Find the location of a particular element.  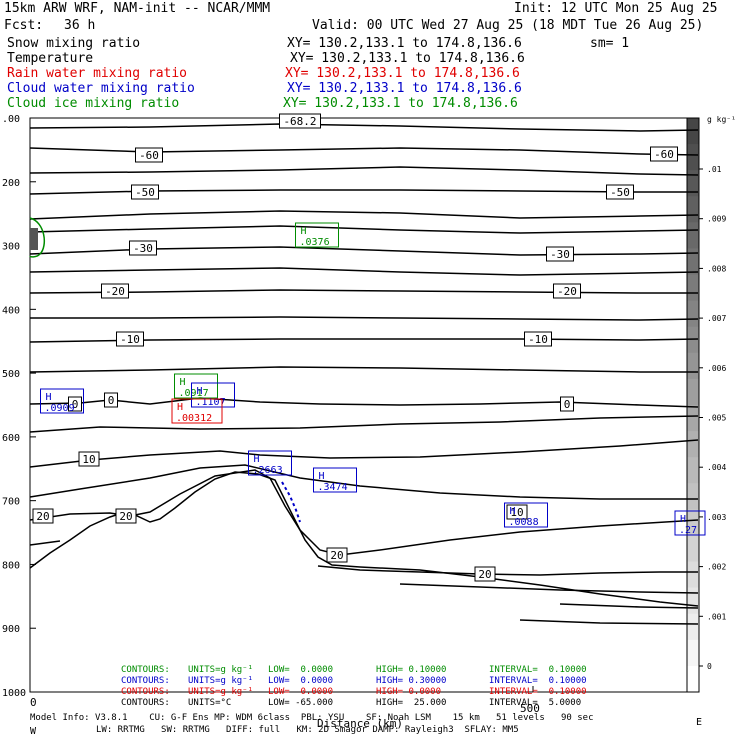

colorbar-unit: g kg⁻¹ is located at coordinates (721, 119).